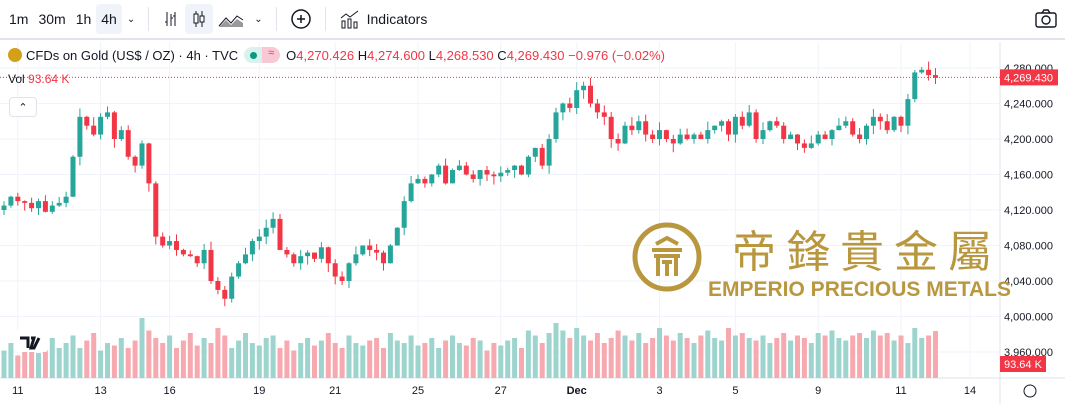 The width and height of the screenshot is (1065, 404). Describe the element at coordinates (17, 391) in the screenshot. I see `time-tick-label: 11` at that location.